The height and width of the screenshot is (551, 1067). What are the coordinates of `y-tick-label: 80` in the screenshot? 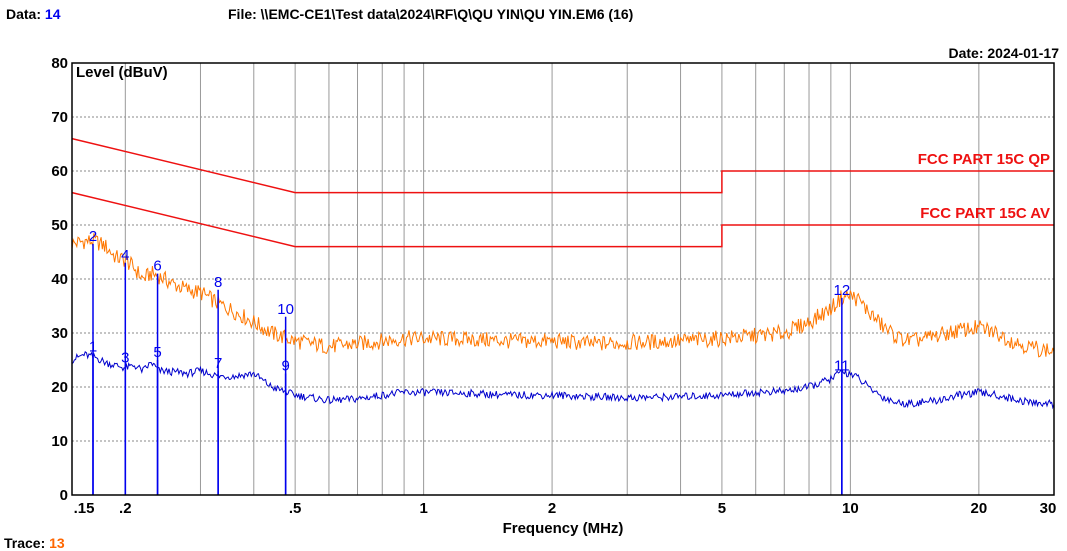 It's located at (59, 63).